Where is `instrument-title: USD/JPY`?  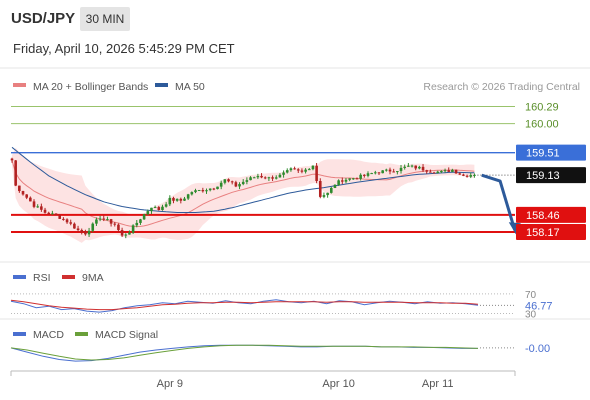 instrument-title: USD/JPY is located at coordinates (43, 18).